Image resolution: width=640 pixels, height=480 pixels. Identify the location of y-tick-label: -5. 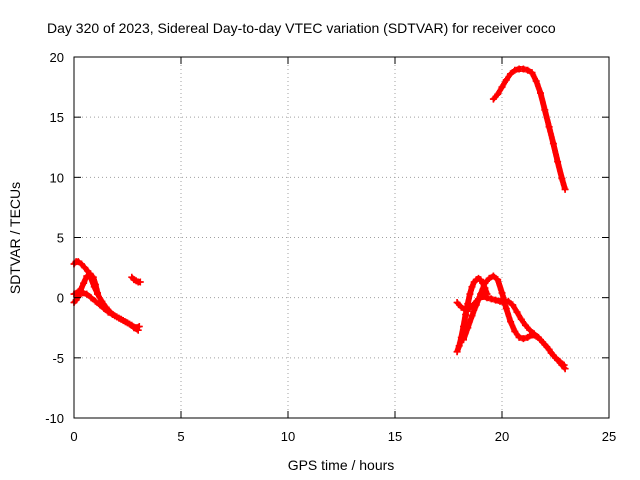
(58, 358).